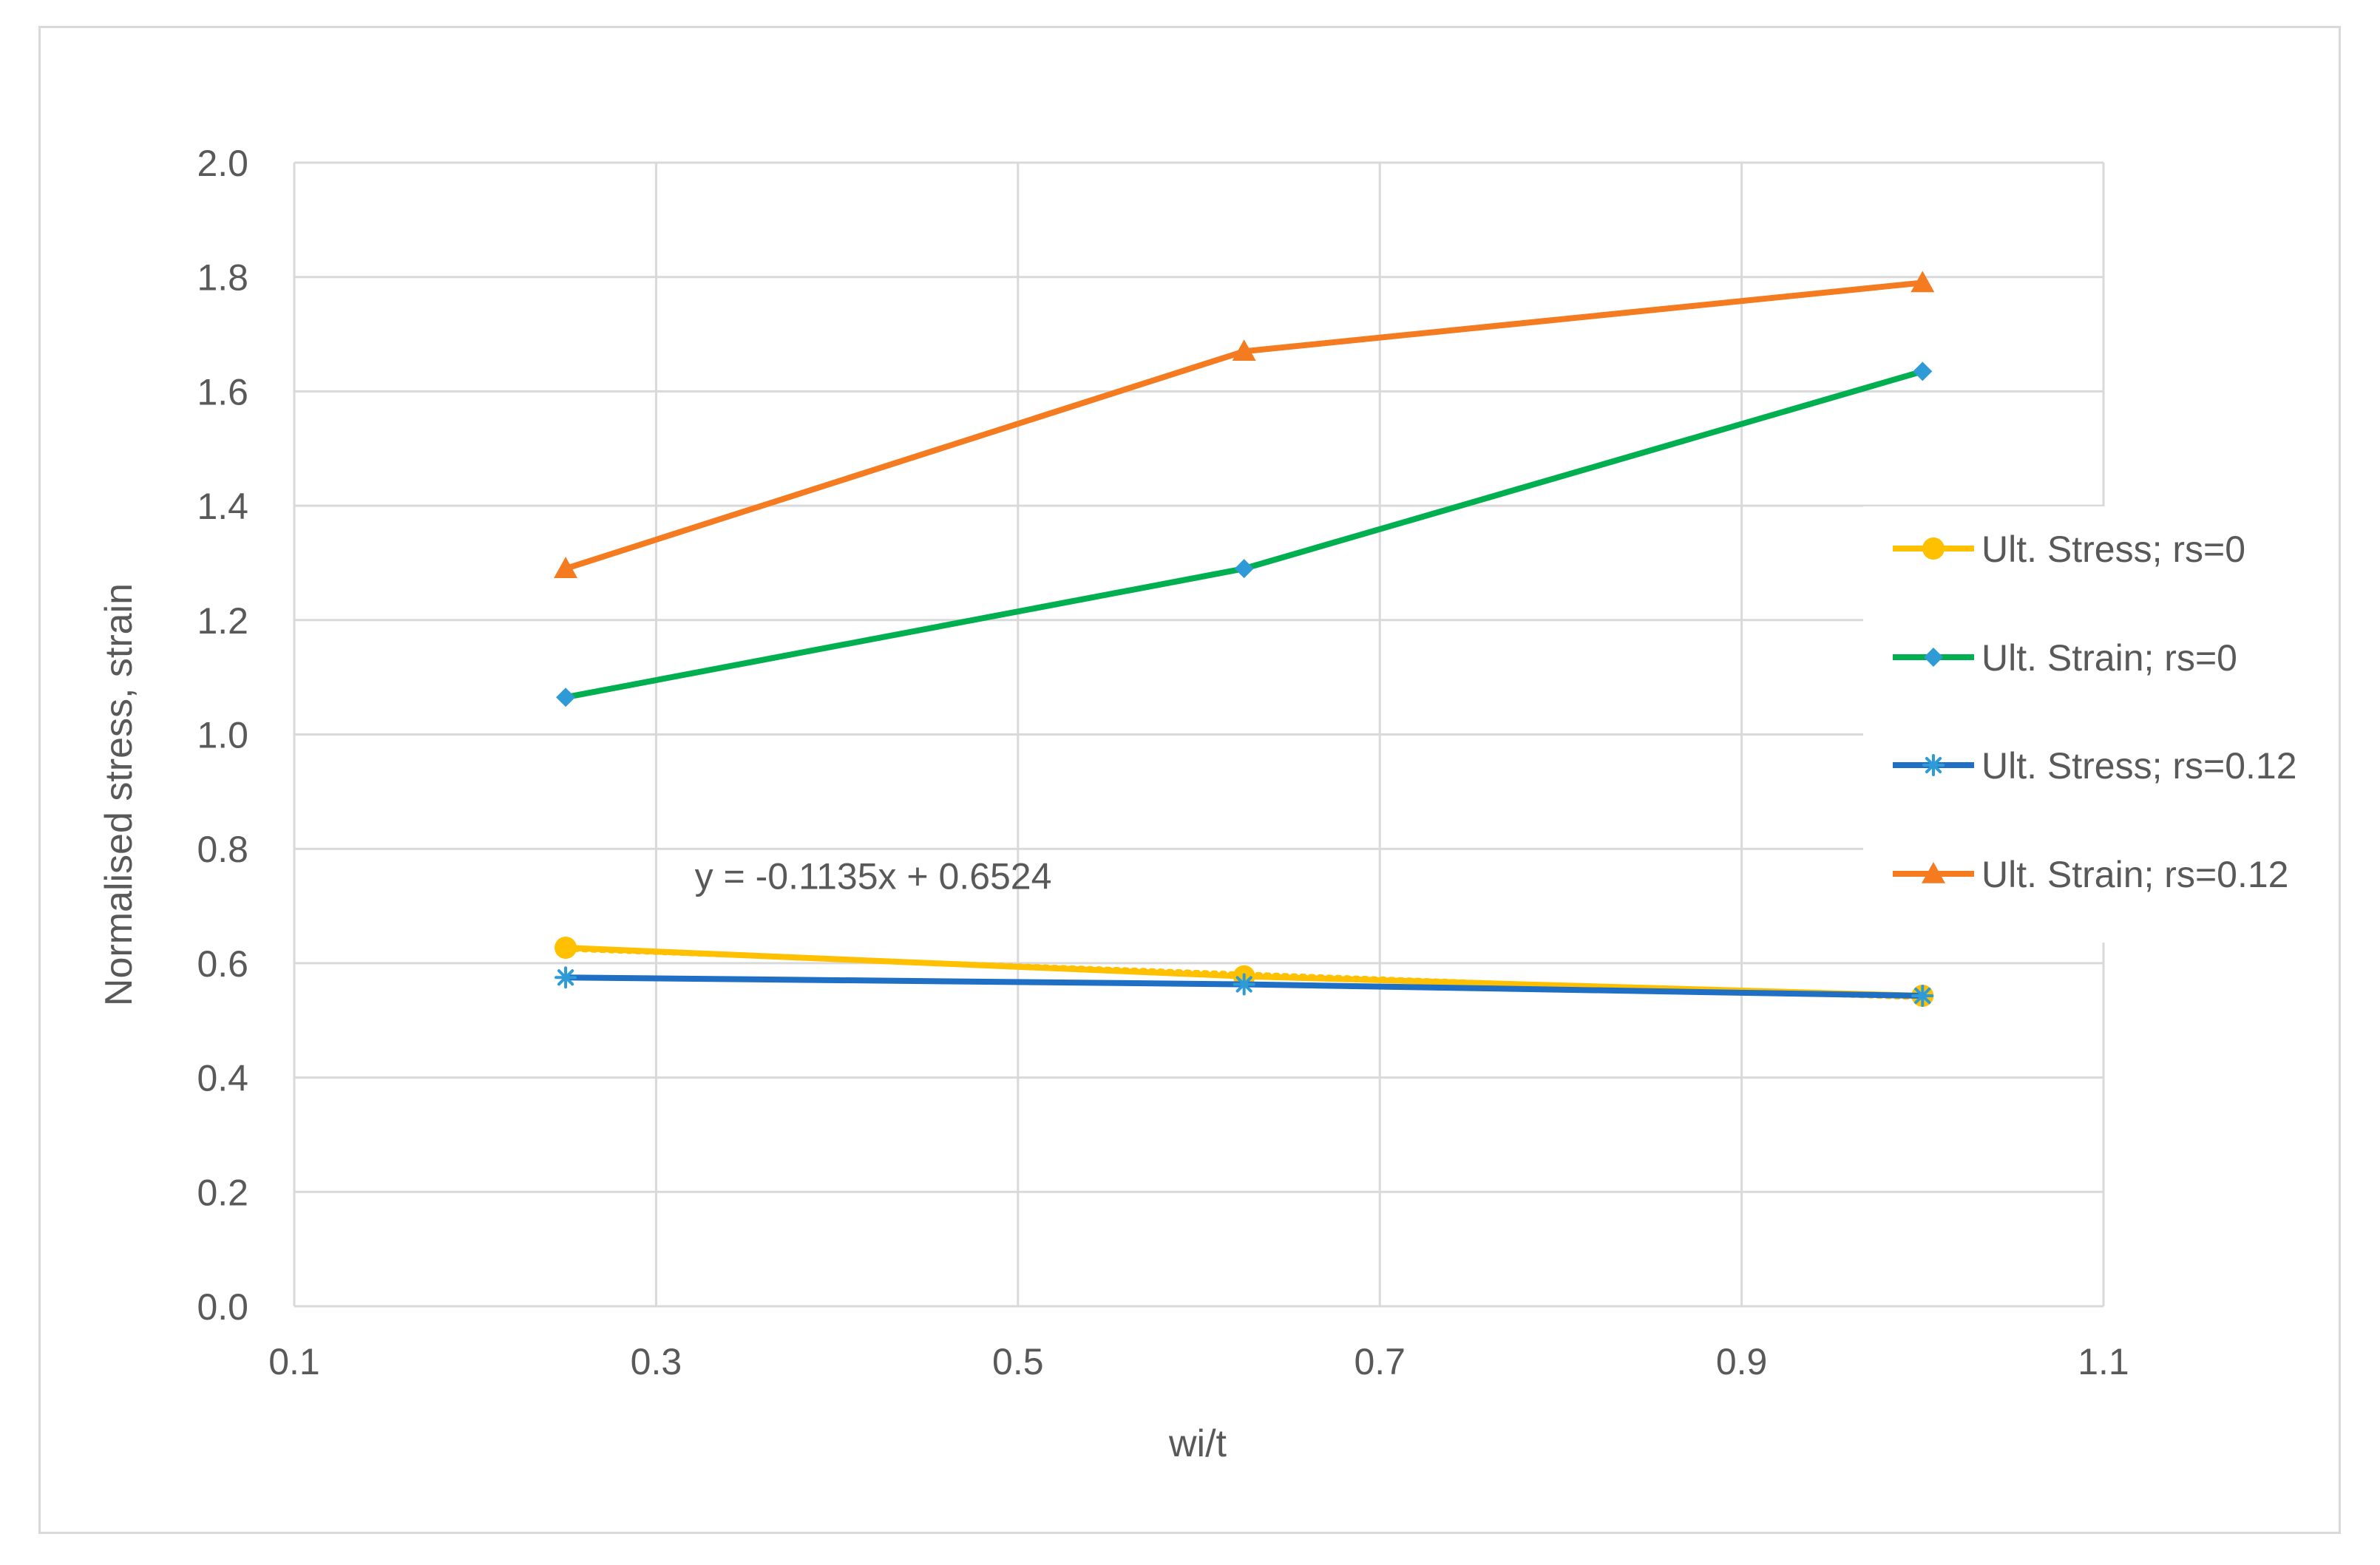 Image resolution: width=2380 pixels, height=1565 pixels. I want to click on legend-item: Ult. Strain; rs=0, so click(2065, 658).